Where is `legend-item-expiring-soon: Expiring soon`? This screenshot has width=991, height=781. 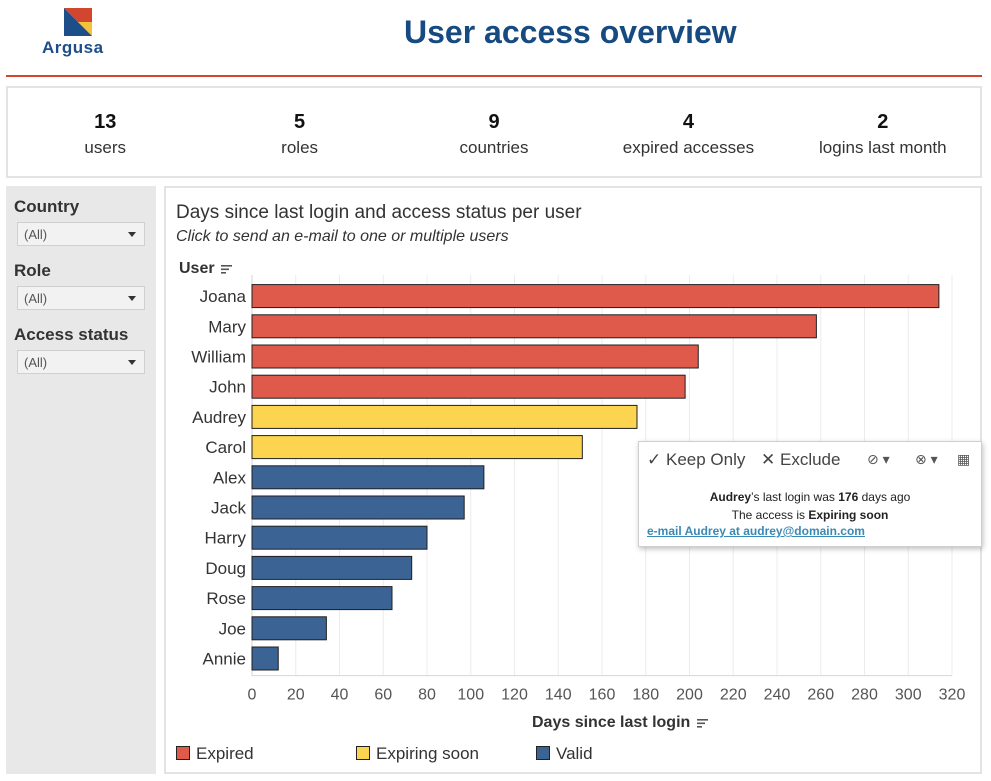
legend-item-expiring-soon: Expiring soon is located at coordinates (417, 754).